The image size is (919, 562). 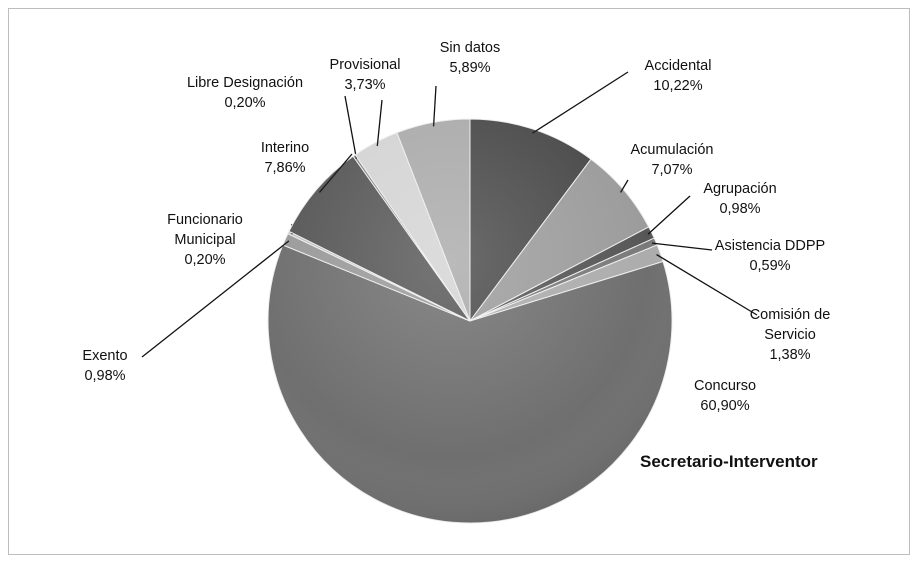 What do you see at coordinates (365, 75) in the screenshot?
I see `data-label: Provisional 3,73%` at bounding box center [365, 75].